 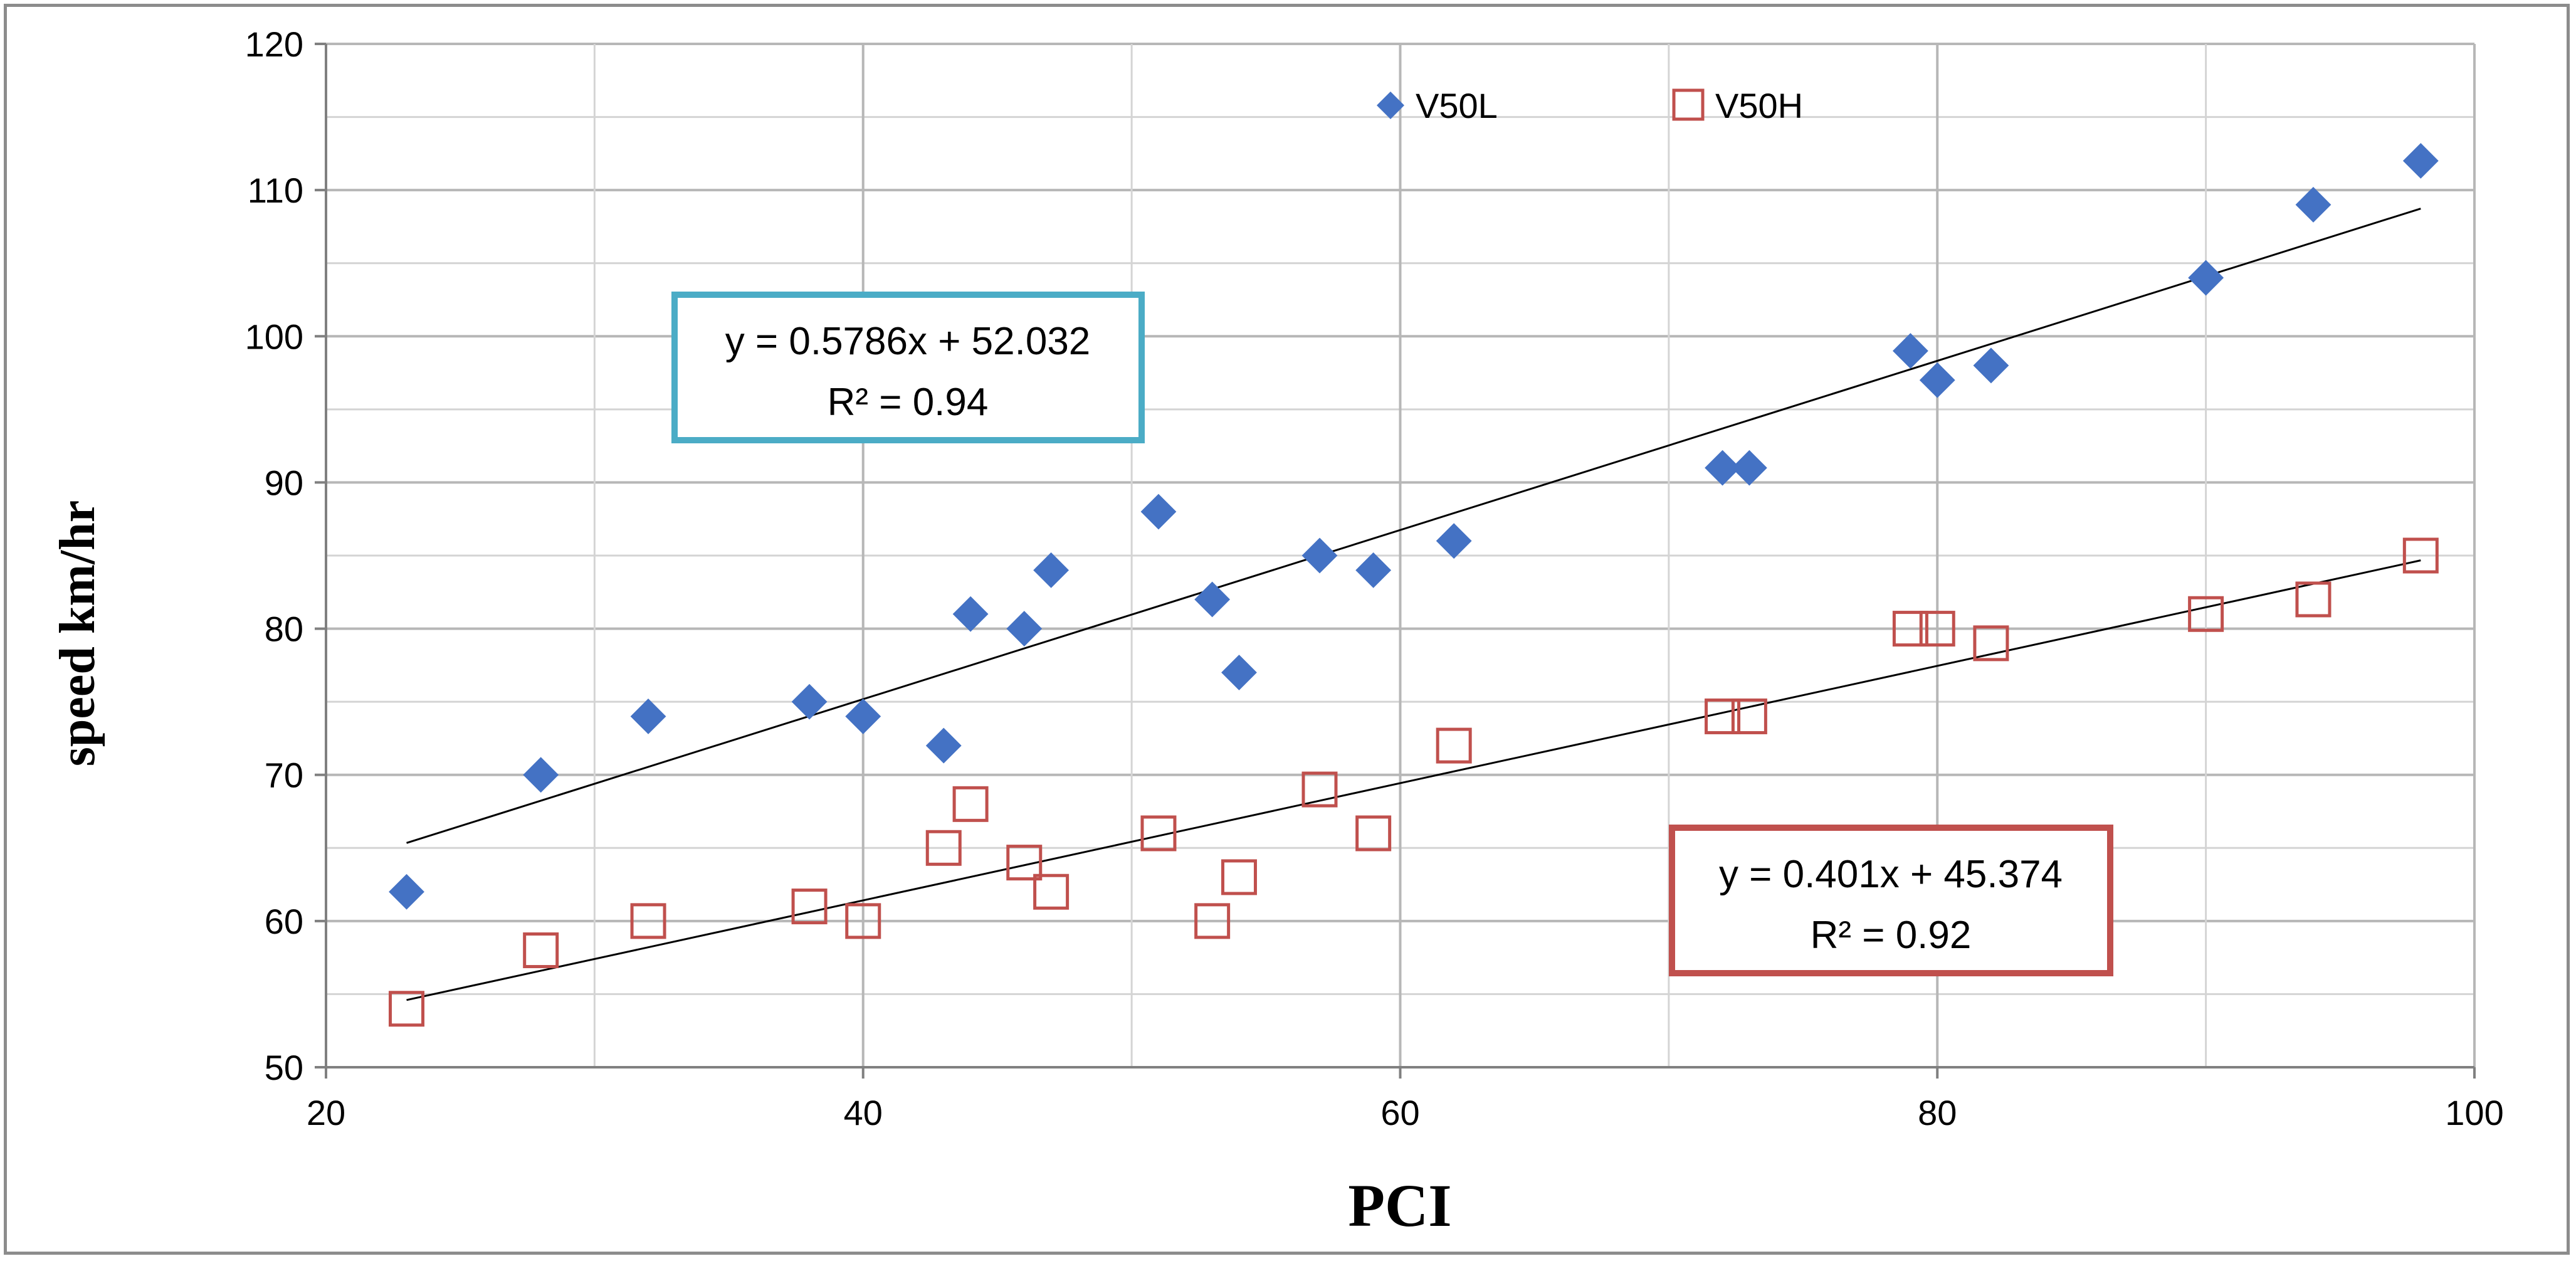 I want to click on trendline-box-v50l, so click(x=908, y=367).